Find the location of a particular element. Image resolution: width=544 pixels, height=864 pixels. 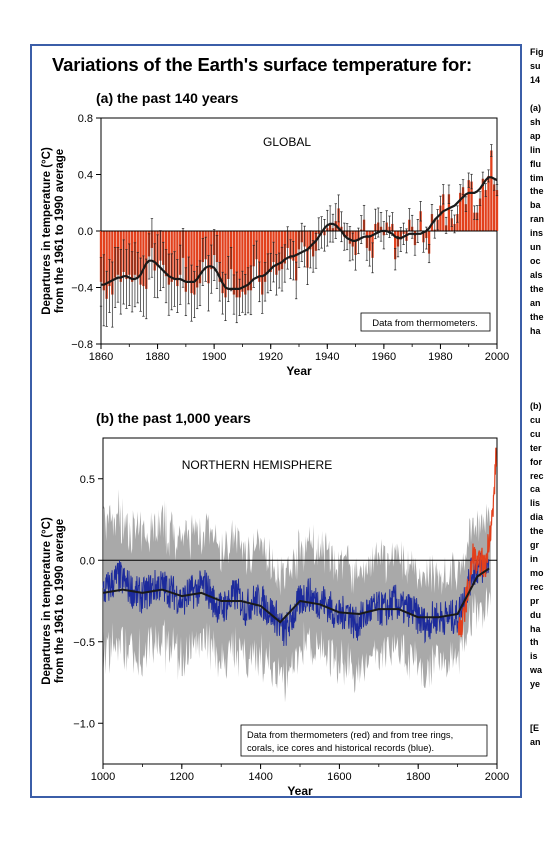

side-text-line: oc is located at coordinates (535, 260).